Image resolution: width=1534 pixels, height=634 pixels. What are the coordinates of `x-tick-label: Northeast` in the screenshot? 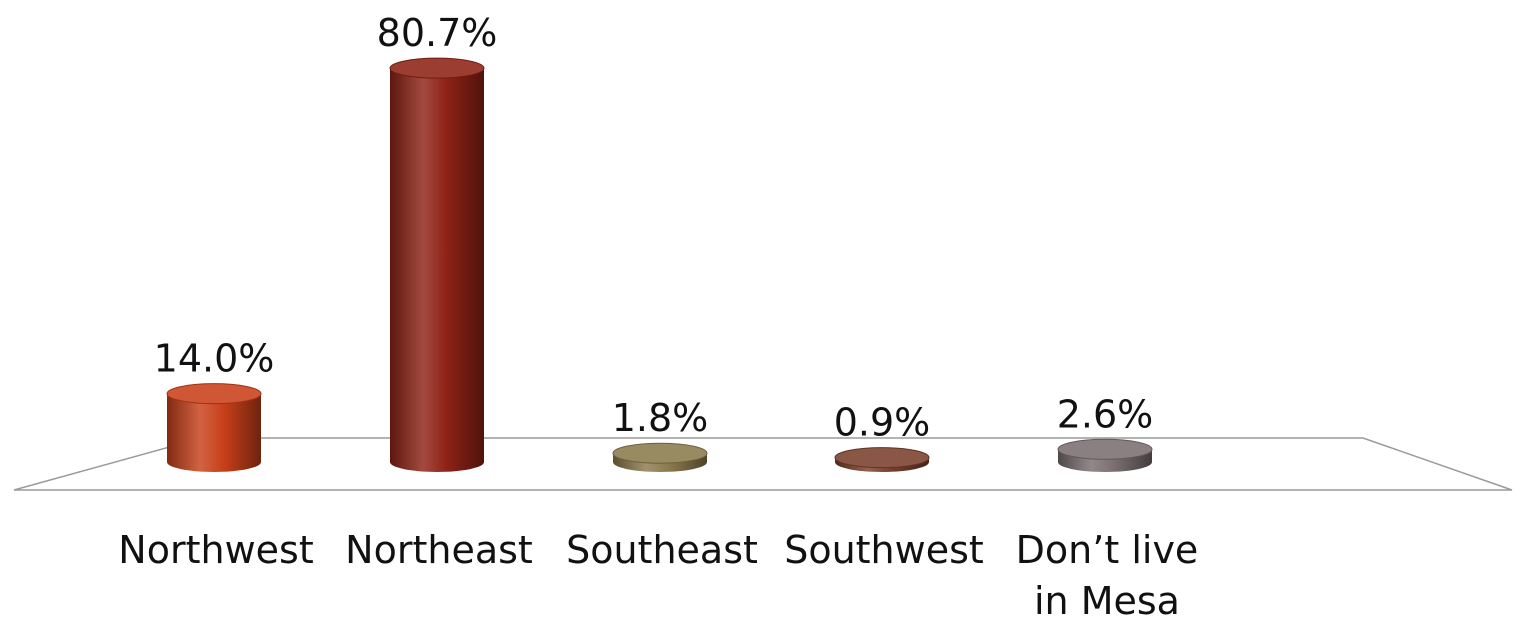 It's located at (439, 550).